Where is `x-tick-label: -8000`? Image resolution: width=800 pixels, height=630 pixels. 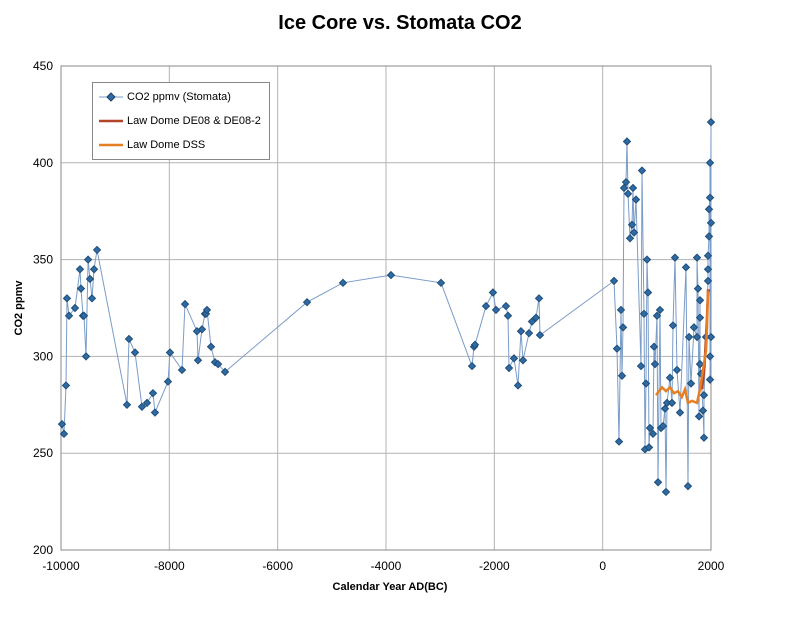
x-tick-label: -8000 is located at coordinates (169, 566).